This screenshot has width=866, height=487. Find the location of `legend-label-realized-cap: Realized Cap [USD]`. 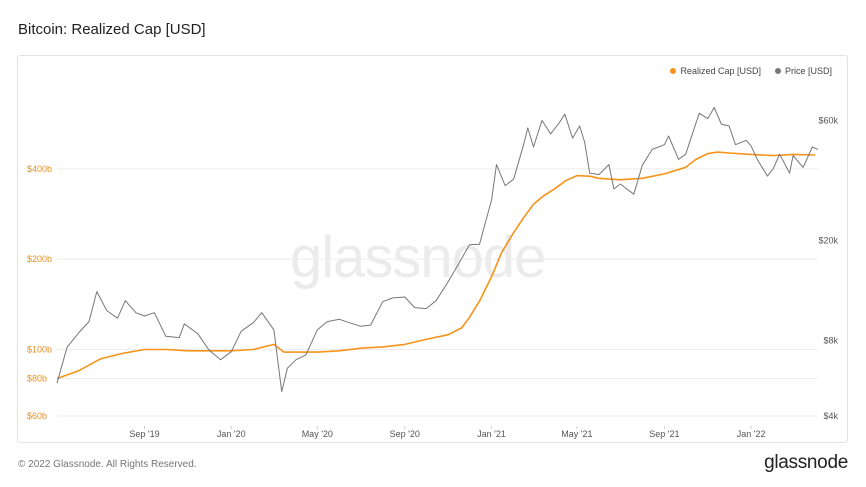

legend-label-realized-cap: Realized Cap [USD] is located at coordinates (720, 71).